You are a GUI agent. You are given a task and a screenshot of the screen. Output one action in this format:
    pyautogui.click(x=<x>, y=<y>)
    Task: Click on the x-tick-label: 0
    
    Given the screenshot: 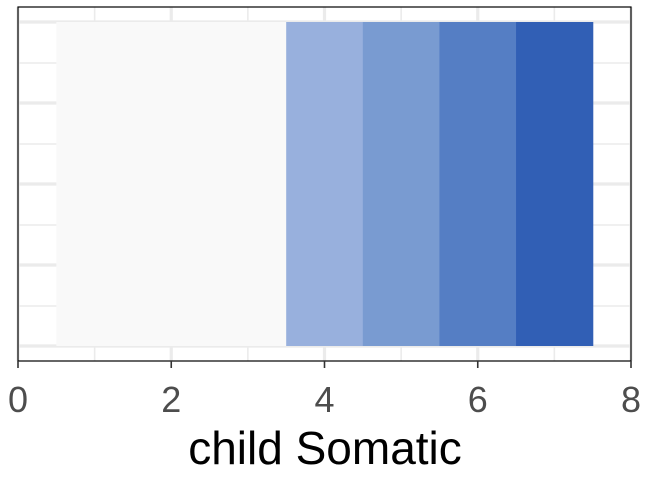 What is the action you would take?
    pyautogui.click(x=18, y=399)
    